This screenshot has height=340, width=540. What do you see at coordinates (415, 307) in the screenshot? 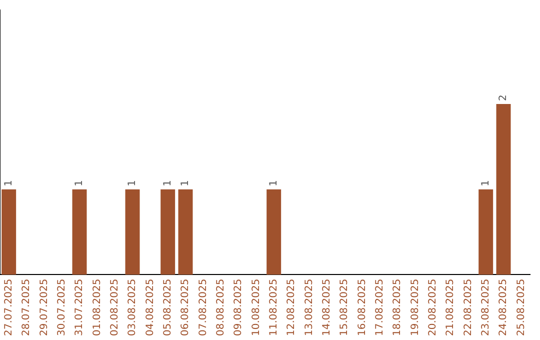
I see `x-tick-label: 19.08.2025` at bounding box center [415, 307].